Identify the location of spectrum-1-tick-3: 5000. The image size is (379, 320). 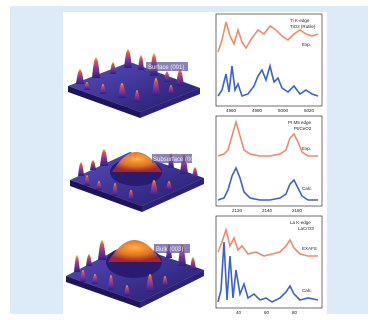
(283, 110).